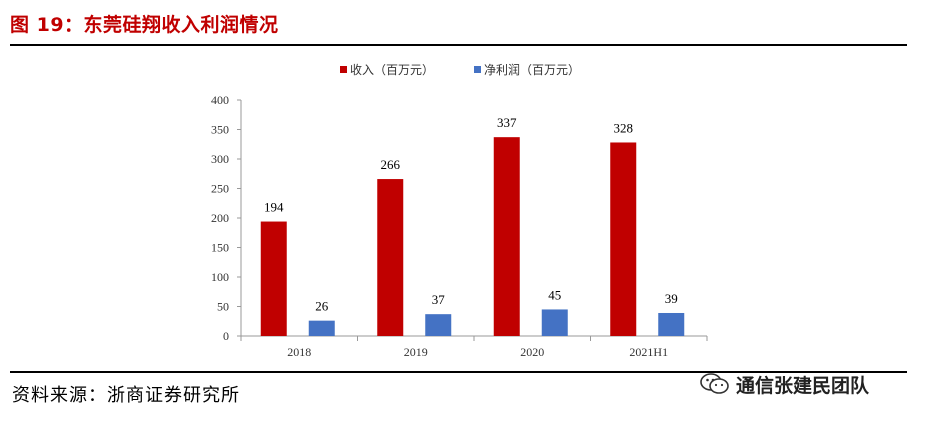 The width and height of the screenshot is (931, 424). Describe the element at coordinates (439, 299) in the screenshot. I see `data-label: 37` at that location.